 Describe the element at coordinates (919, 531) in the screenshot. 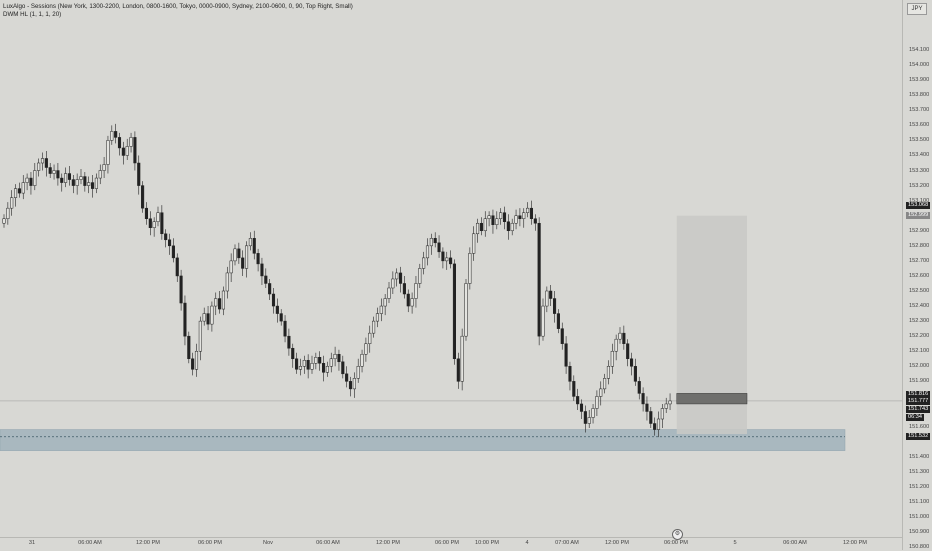

I see `price-tick: 150.900` at that location.